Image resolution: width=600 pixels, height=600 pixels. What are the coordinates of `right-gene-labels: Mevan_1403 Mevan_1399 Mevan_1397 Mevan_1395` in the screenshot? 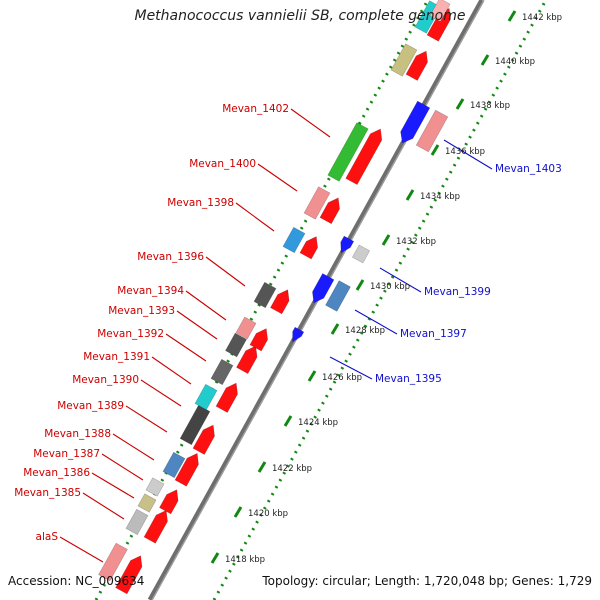 It's located at (468, 274).